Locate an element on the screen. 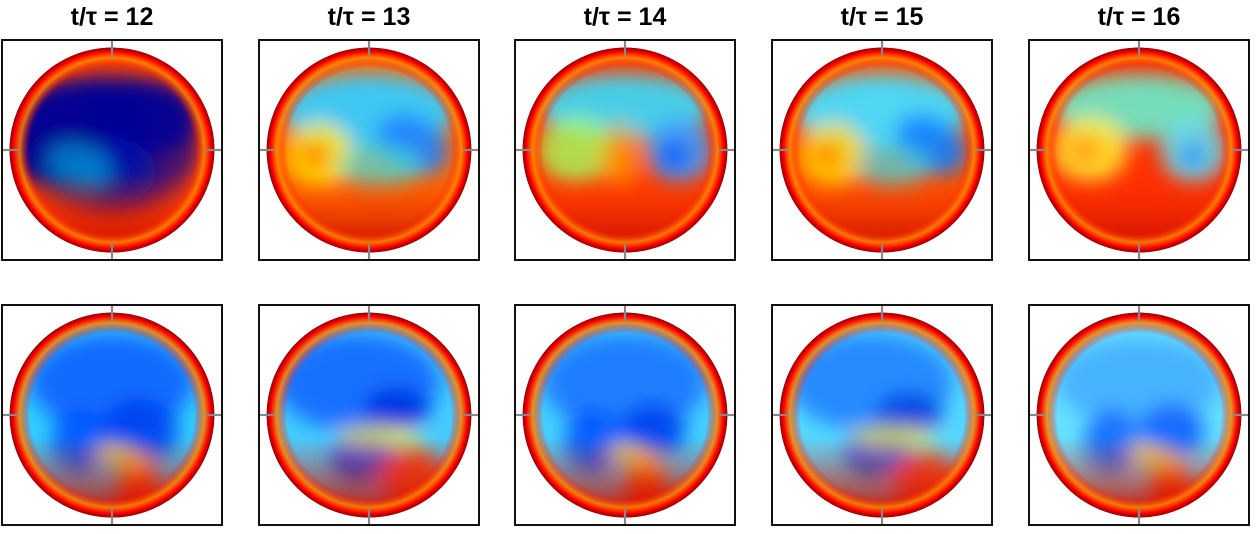 The image size is (1256, 534). colormap-panel-t13-bottom is located at coordinates (369, 415).